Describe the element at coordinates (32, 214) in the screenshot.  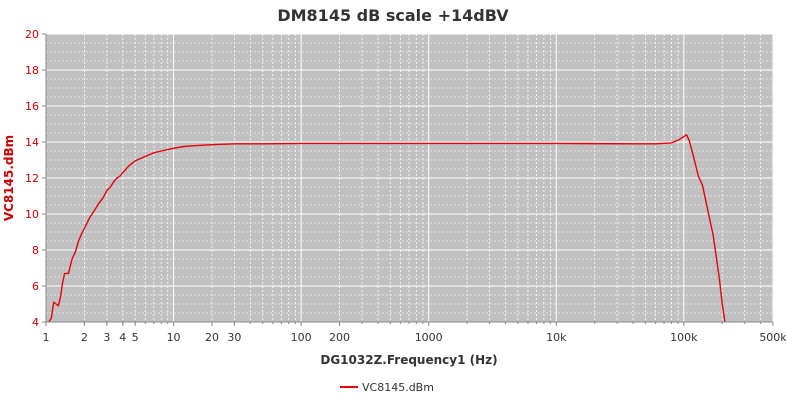
I see `y-tick-label: 10` at that location.